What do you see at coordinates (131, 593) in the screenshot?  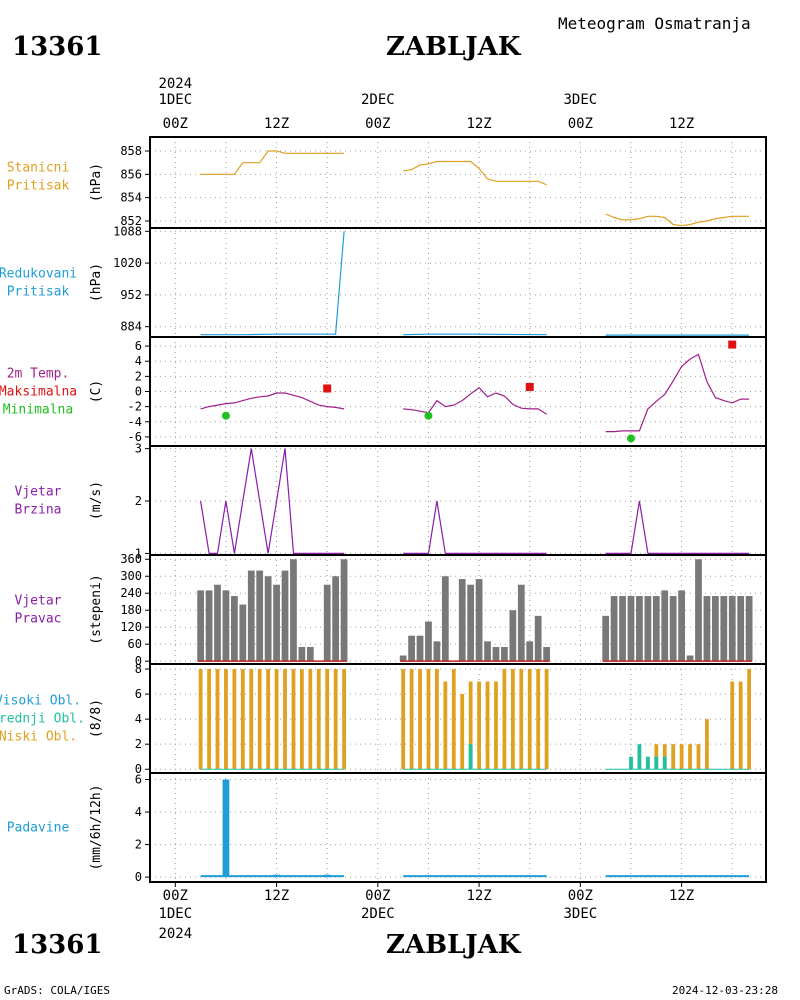 I see `y-tick-label-vjetar_pravac: 240` at bounding box center [131, 593].